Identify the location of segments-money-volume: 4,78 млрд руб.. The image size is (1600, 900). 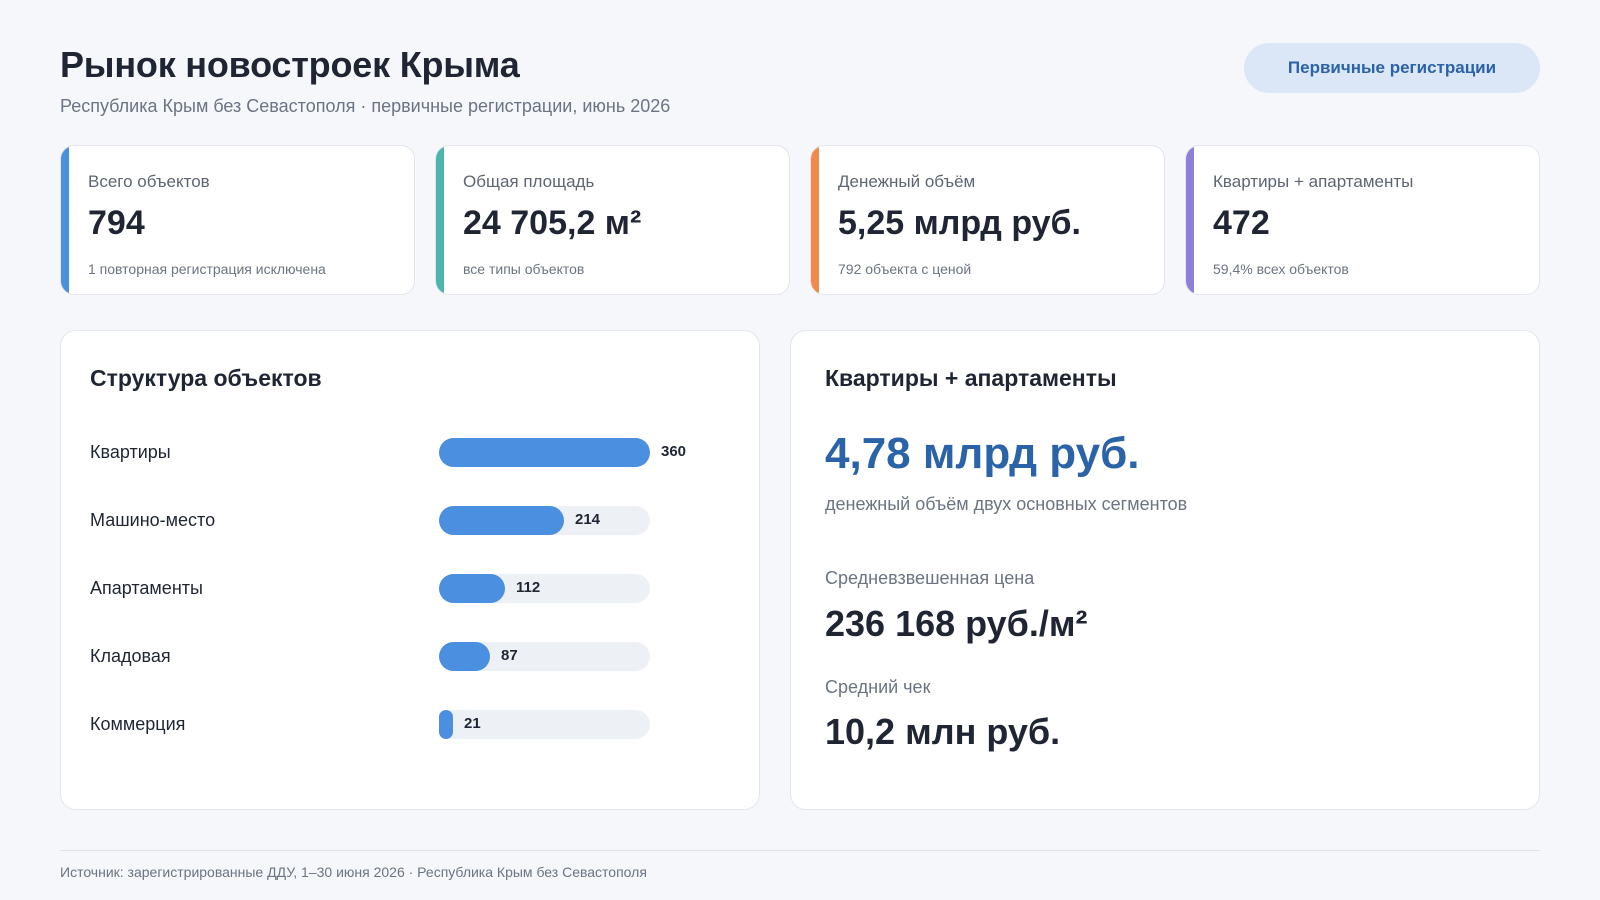
(982, 453).